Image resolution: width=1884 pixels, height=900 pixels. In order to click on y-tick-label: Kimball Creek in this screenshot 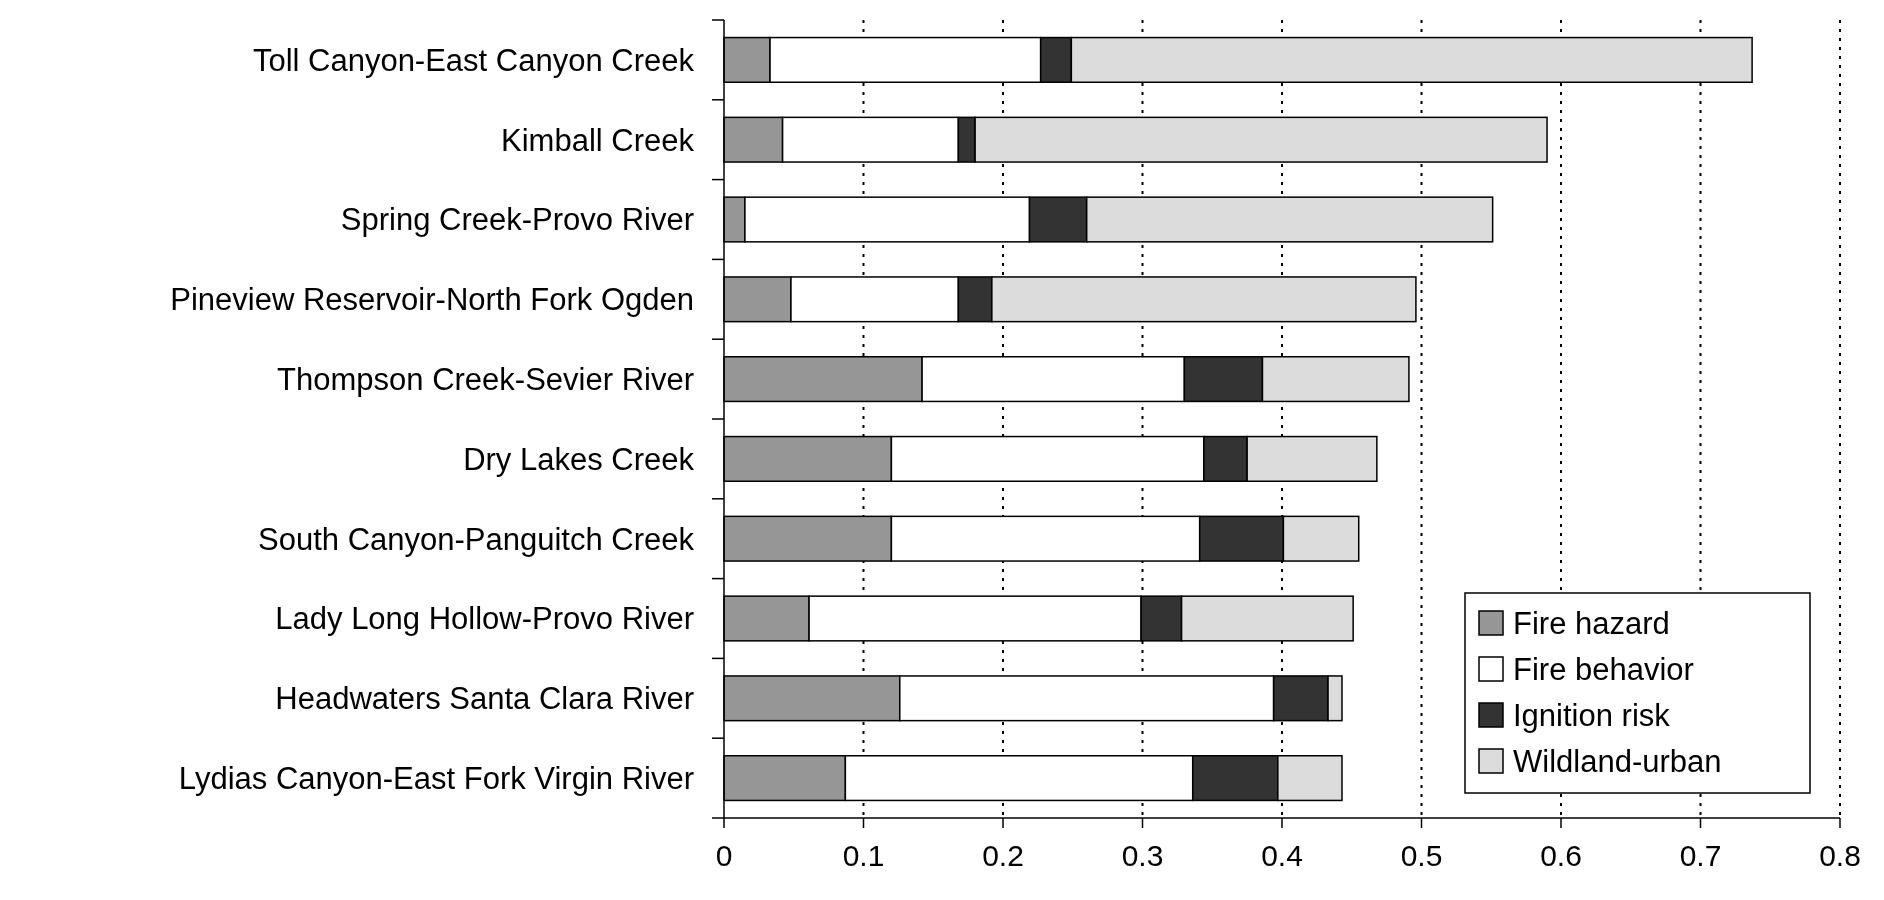, I will do `click(598, 140)`.